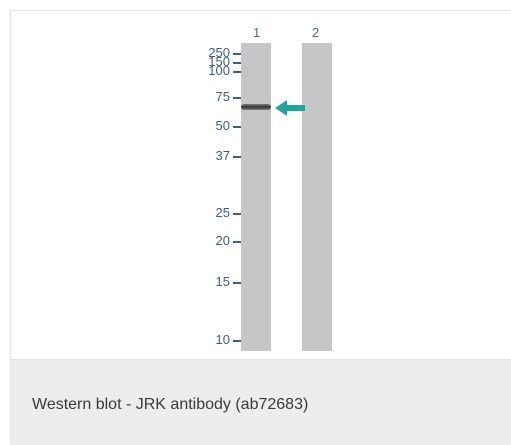 The height and width of the screenshot is (445, 511). I want to click on marker-label: 20, so click(228, 240).